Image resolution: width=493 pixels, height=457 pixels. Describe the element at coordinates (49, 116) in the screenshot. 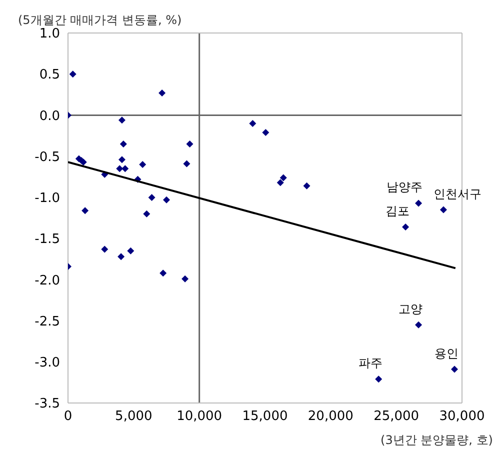

I see `y-tick-label: 0.0` at that location.